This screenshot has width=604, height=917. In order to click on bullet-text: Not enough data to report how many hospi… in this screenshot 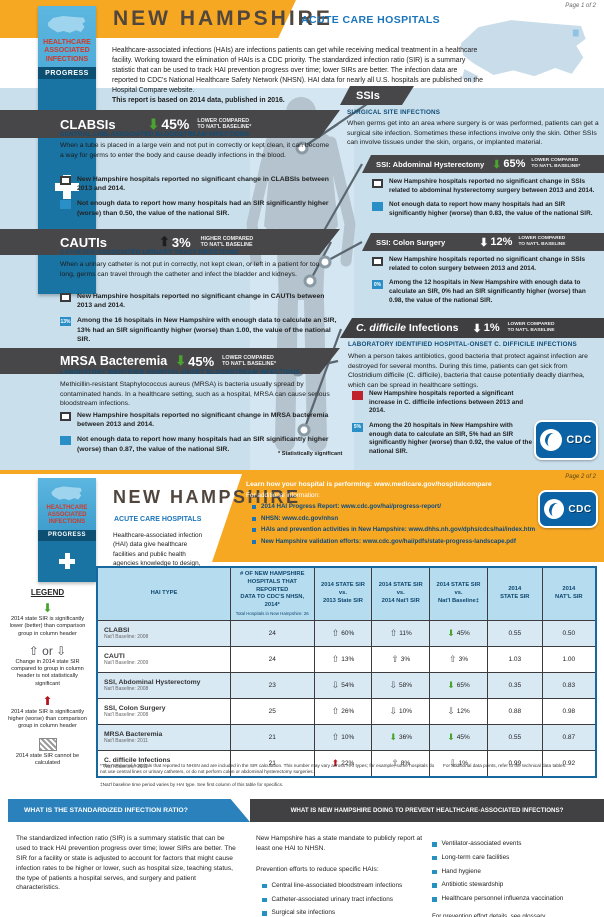, I will do `click(491, 209)`.